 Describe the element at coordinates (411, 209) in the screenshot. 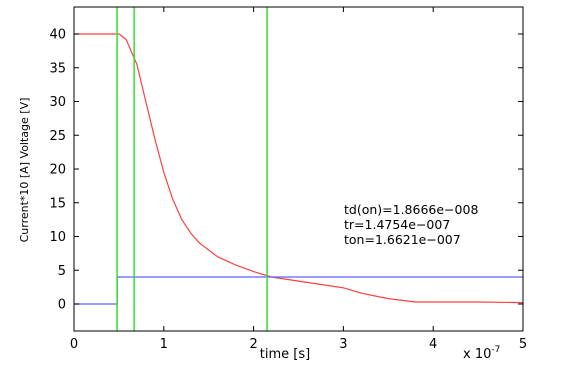

I see `annotation-td-on: td(on)=1.8666e−008` at that location.